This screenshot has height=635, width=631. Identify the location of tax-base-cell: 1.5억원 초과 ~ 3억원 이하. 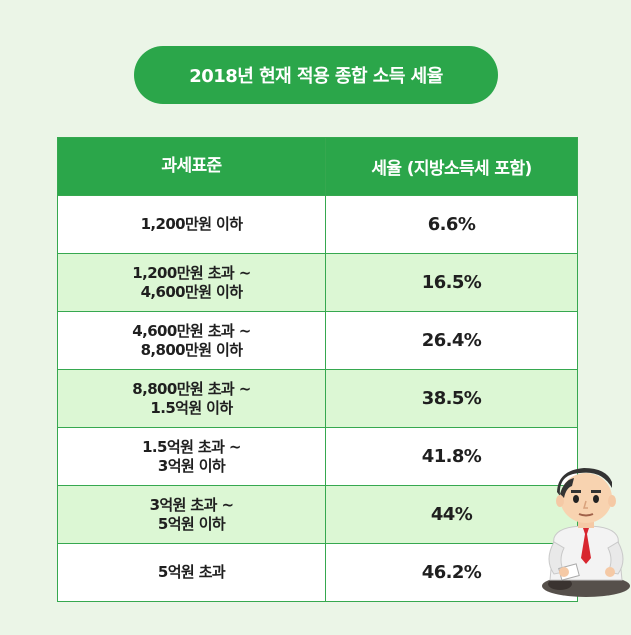
(191, 456).